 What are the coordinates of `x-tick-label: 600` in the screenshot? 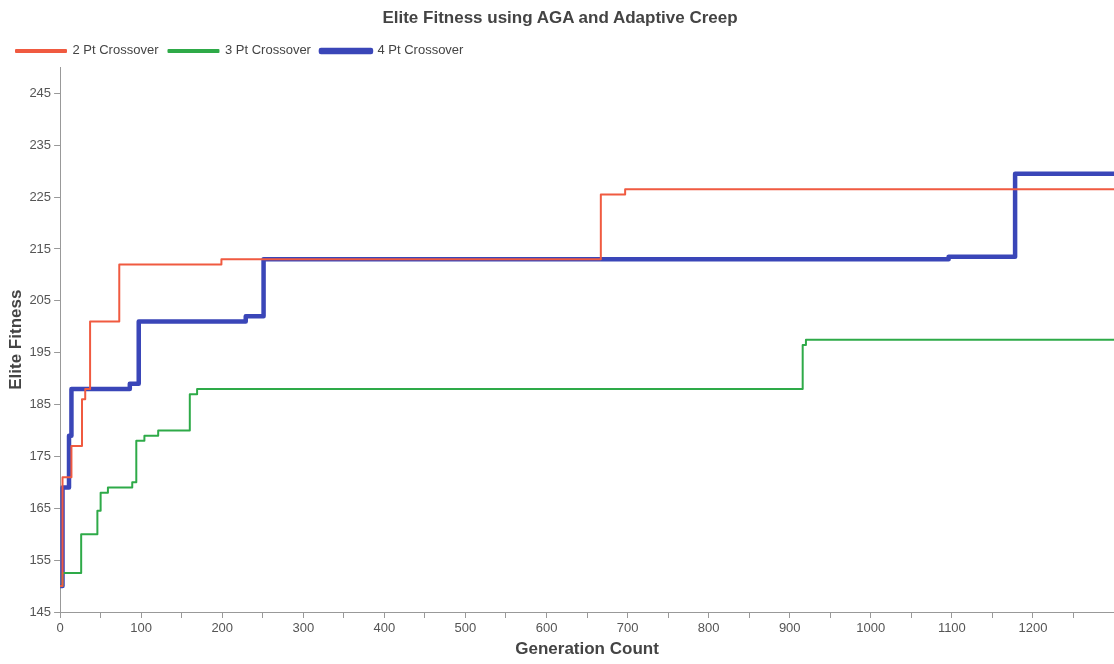 It's located at (546, 628).